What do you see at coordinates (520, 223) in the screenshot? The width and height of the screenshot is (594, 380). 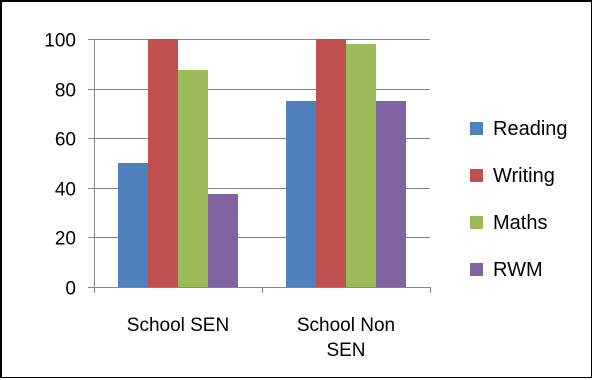 I see `legend-label-maths: Maths` at bounding box center [520, 223].